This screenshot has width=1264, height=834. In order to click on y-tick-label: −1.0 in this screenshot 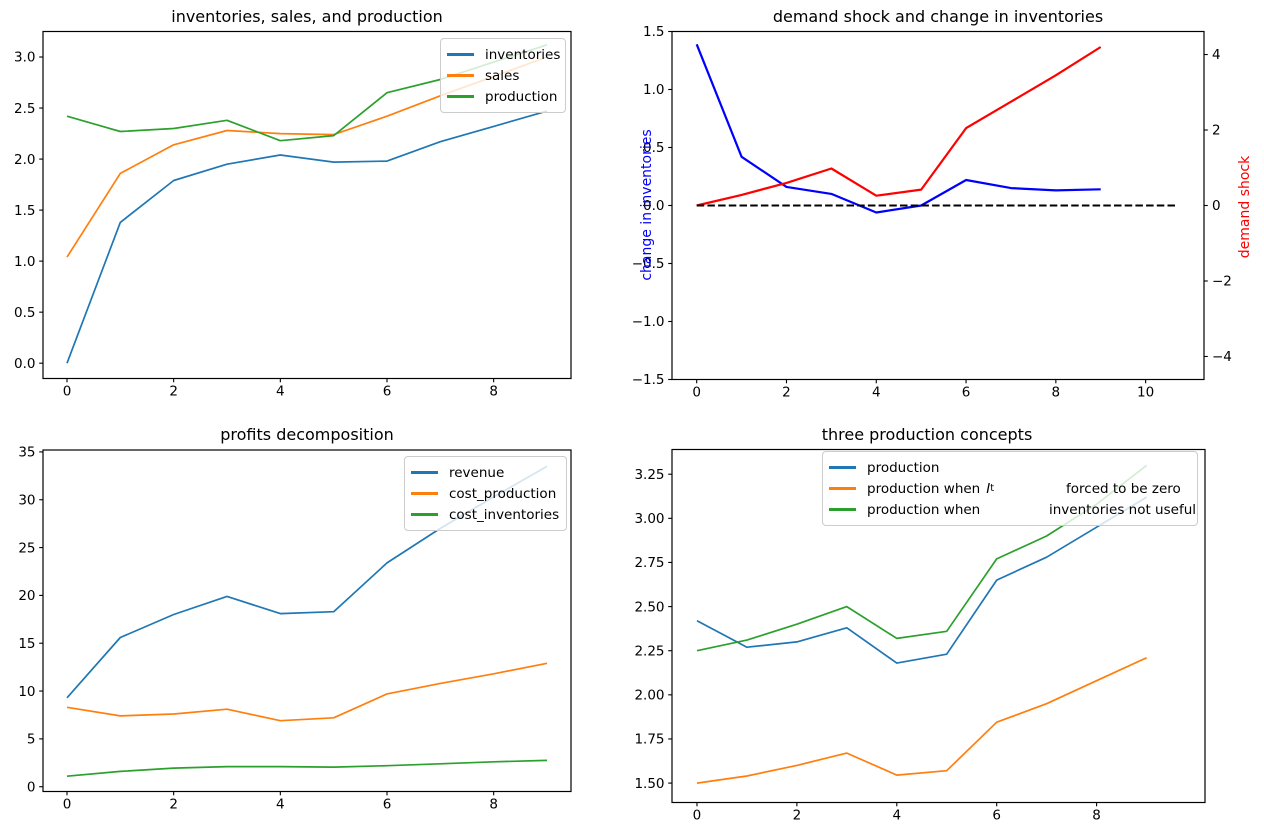, I will do `click(648, 322)`.